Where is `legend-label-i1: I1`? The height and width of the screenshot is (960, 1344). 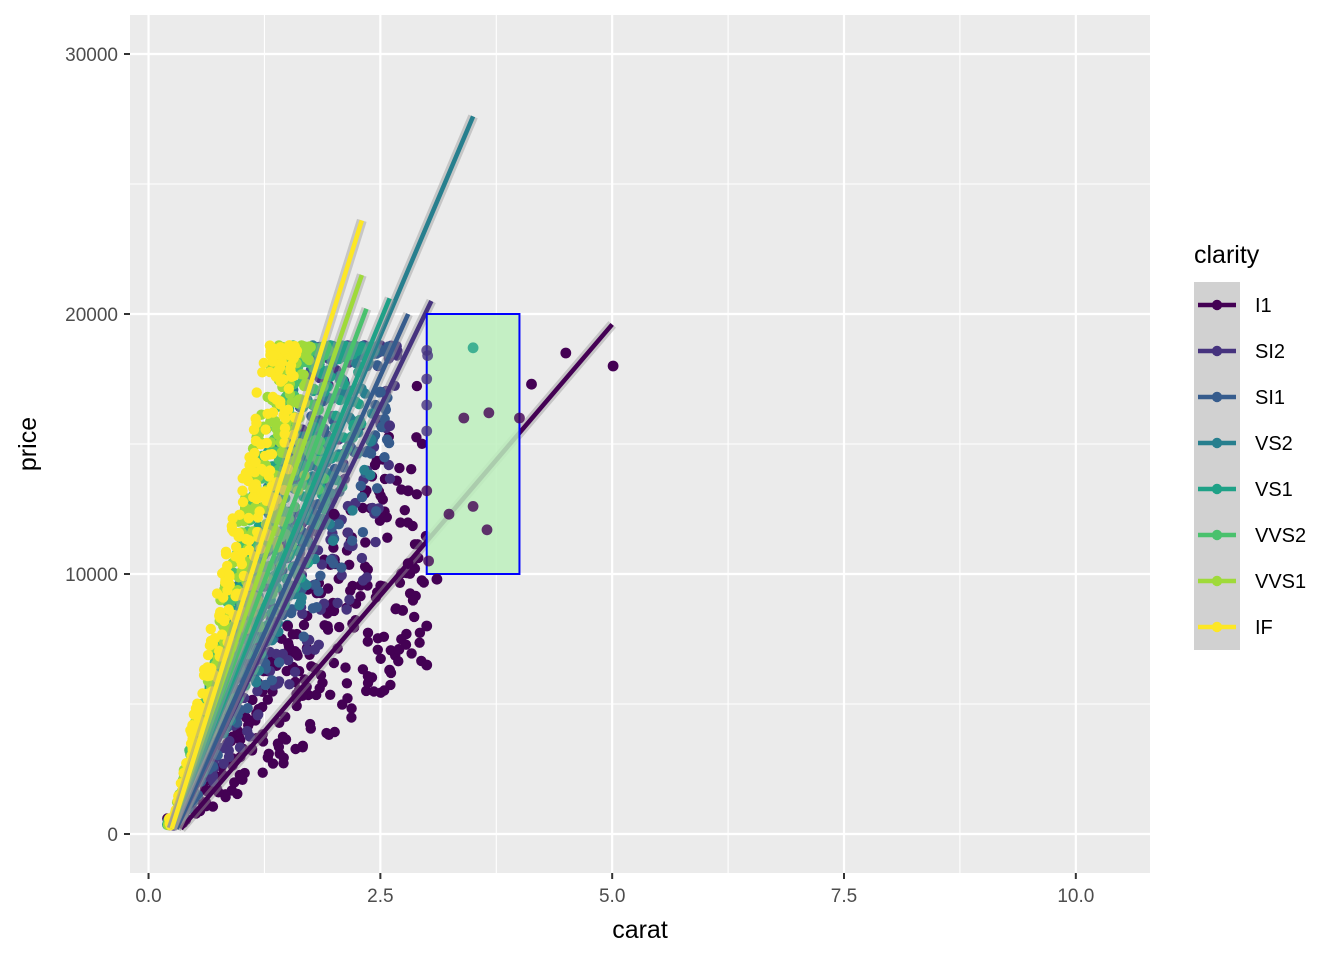
legend-label-i1: I1 is located at coordinates (1263, 306).